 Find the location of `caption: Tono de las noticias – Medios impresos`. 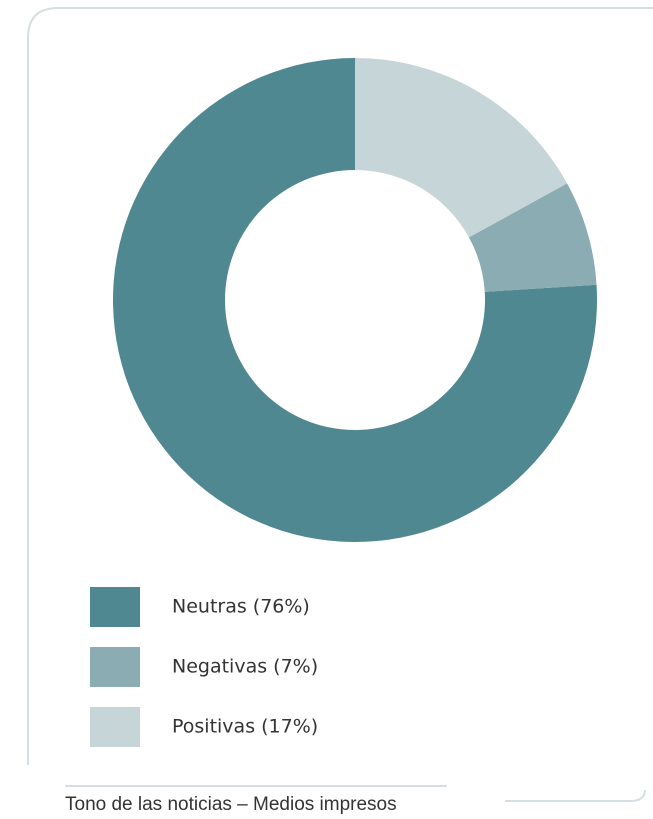

caption: Tono de las noticias – Medios impresos is located at coordinates (231, 804).